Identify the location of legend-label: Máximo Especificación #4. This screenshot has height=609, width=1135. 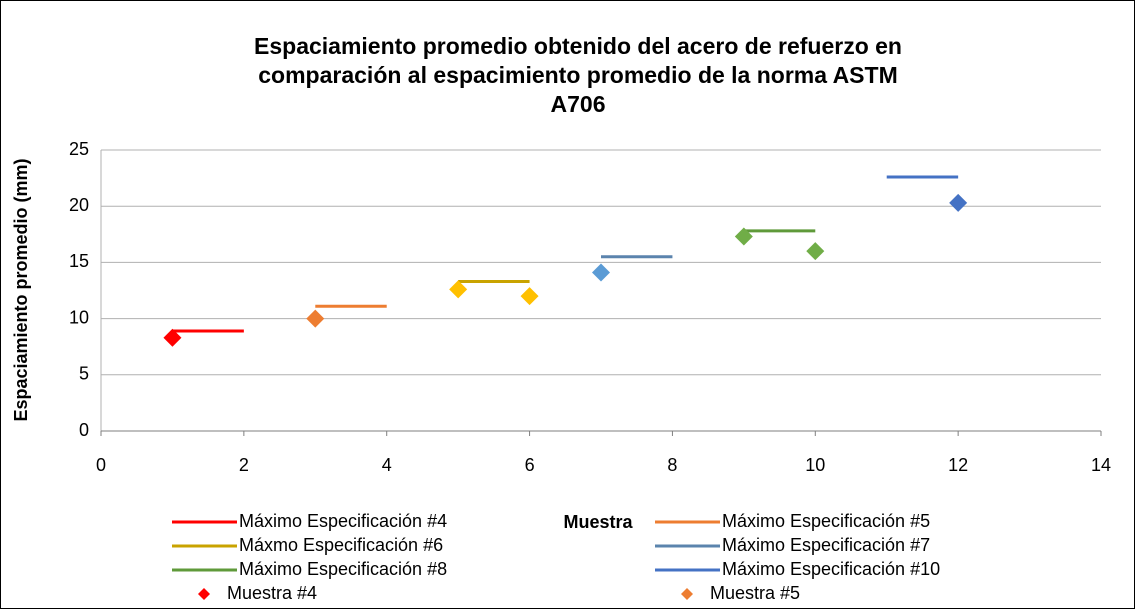
(343, 521).